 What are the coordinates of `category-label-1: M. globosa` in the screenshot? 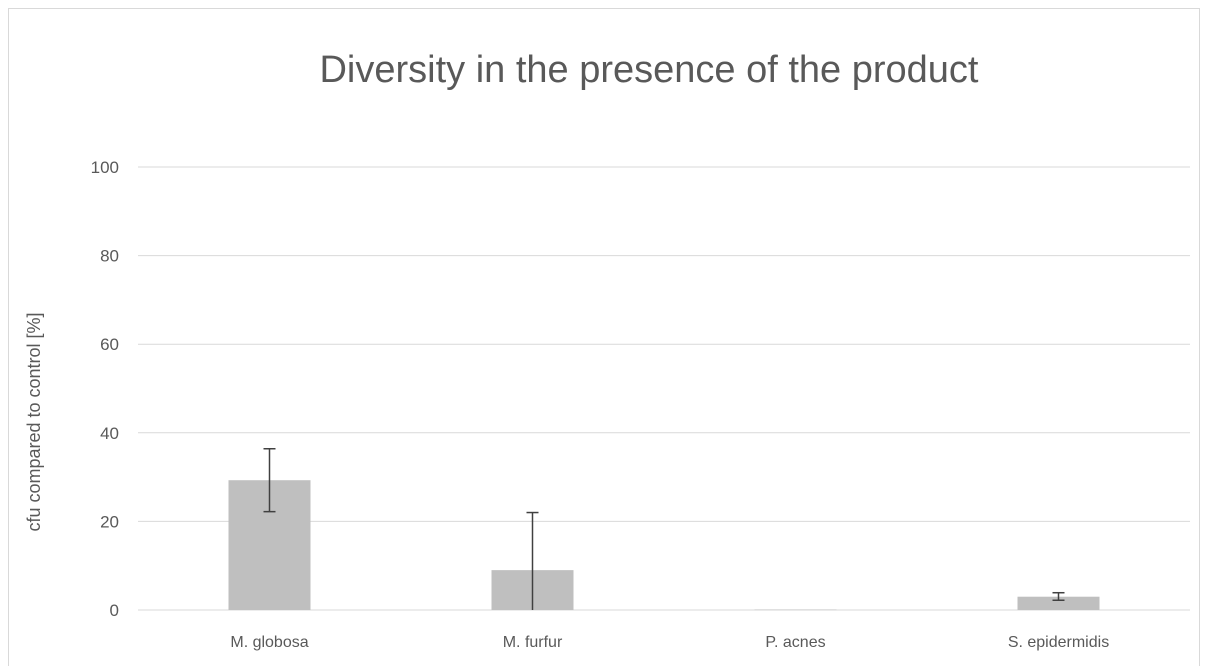 It's located at (269, 642).